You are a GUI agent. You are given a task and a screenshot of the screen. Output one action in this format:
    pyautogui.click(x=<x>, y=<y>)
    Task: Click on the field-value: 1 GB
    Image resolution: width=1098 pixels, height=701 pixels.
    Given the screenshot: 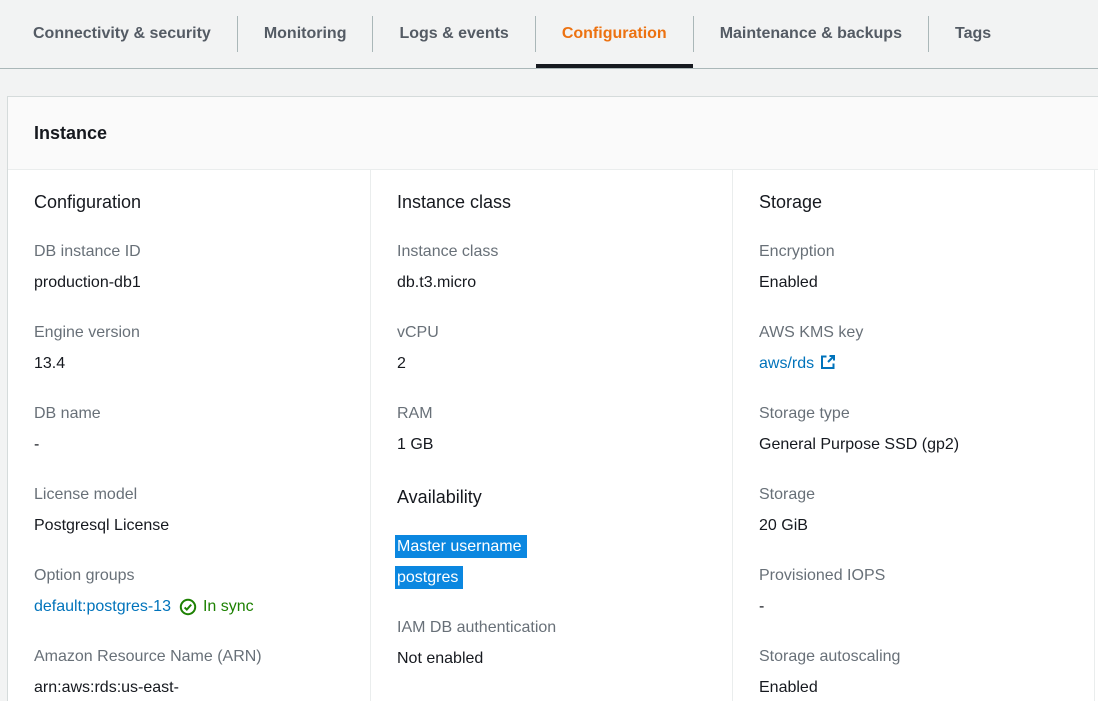 What is the action you would take?
    pyautogui.click(x=415, y=444)
    